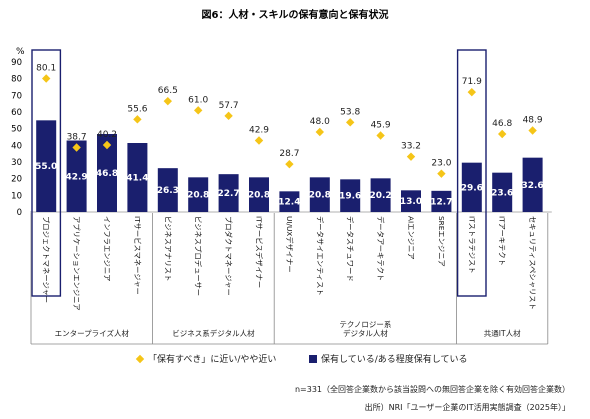 This screenshot has height=419, width=590. I want to click on legend-label-should-have: 「保有すべき」に近い/やや近い, so click(212, 359).